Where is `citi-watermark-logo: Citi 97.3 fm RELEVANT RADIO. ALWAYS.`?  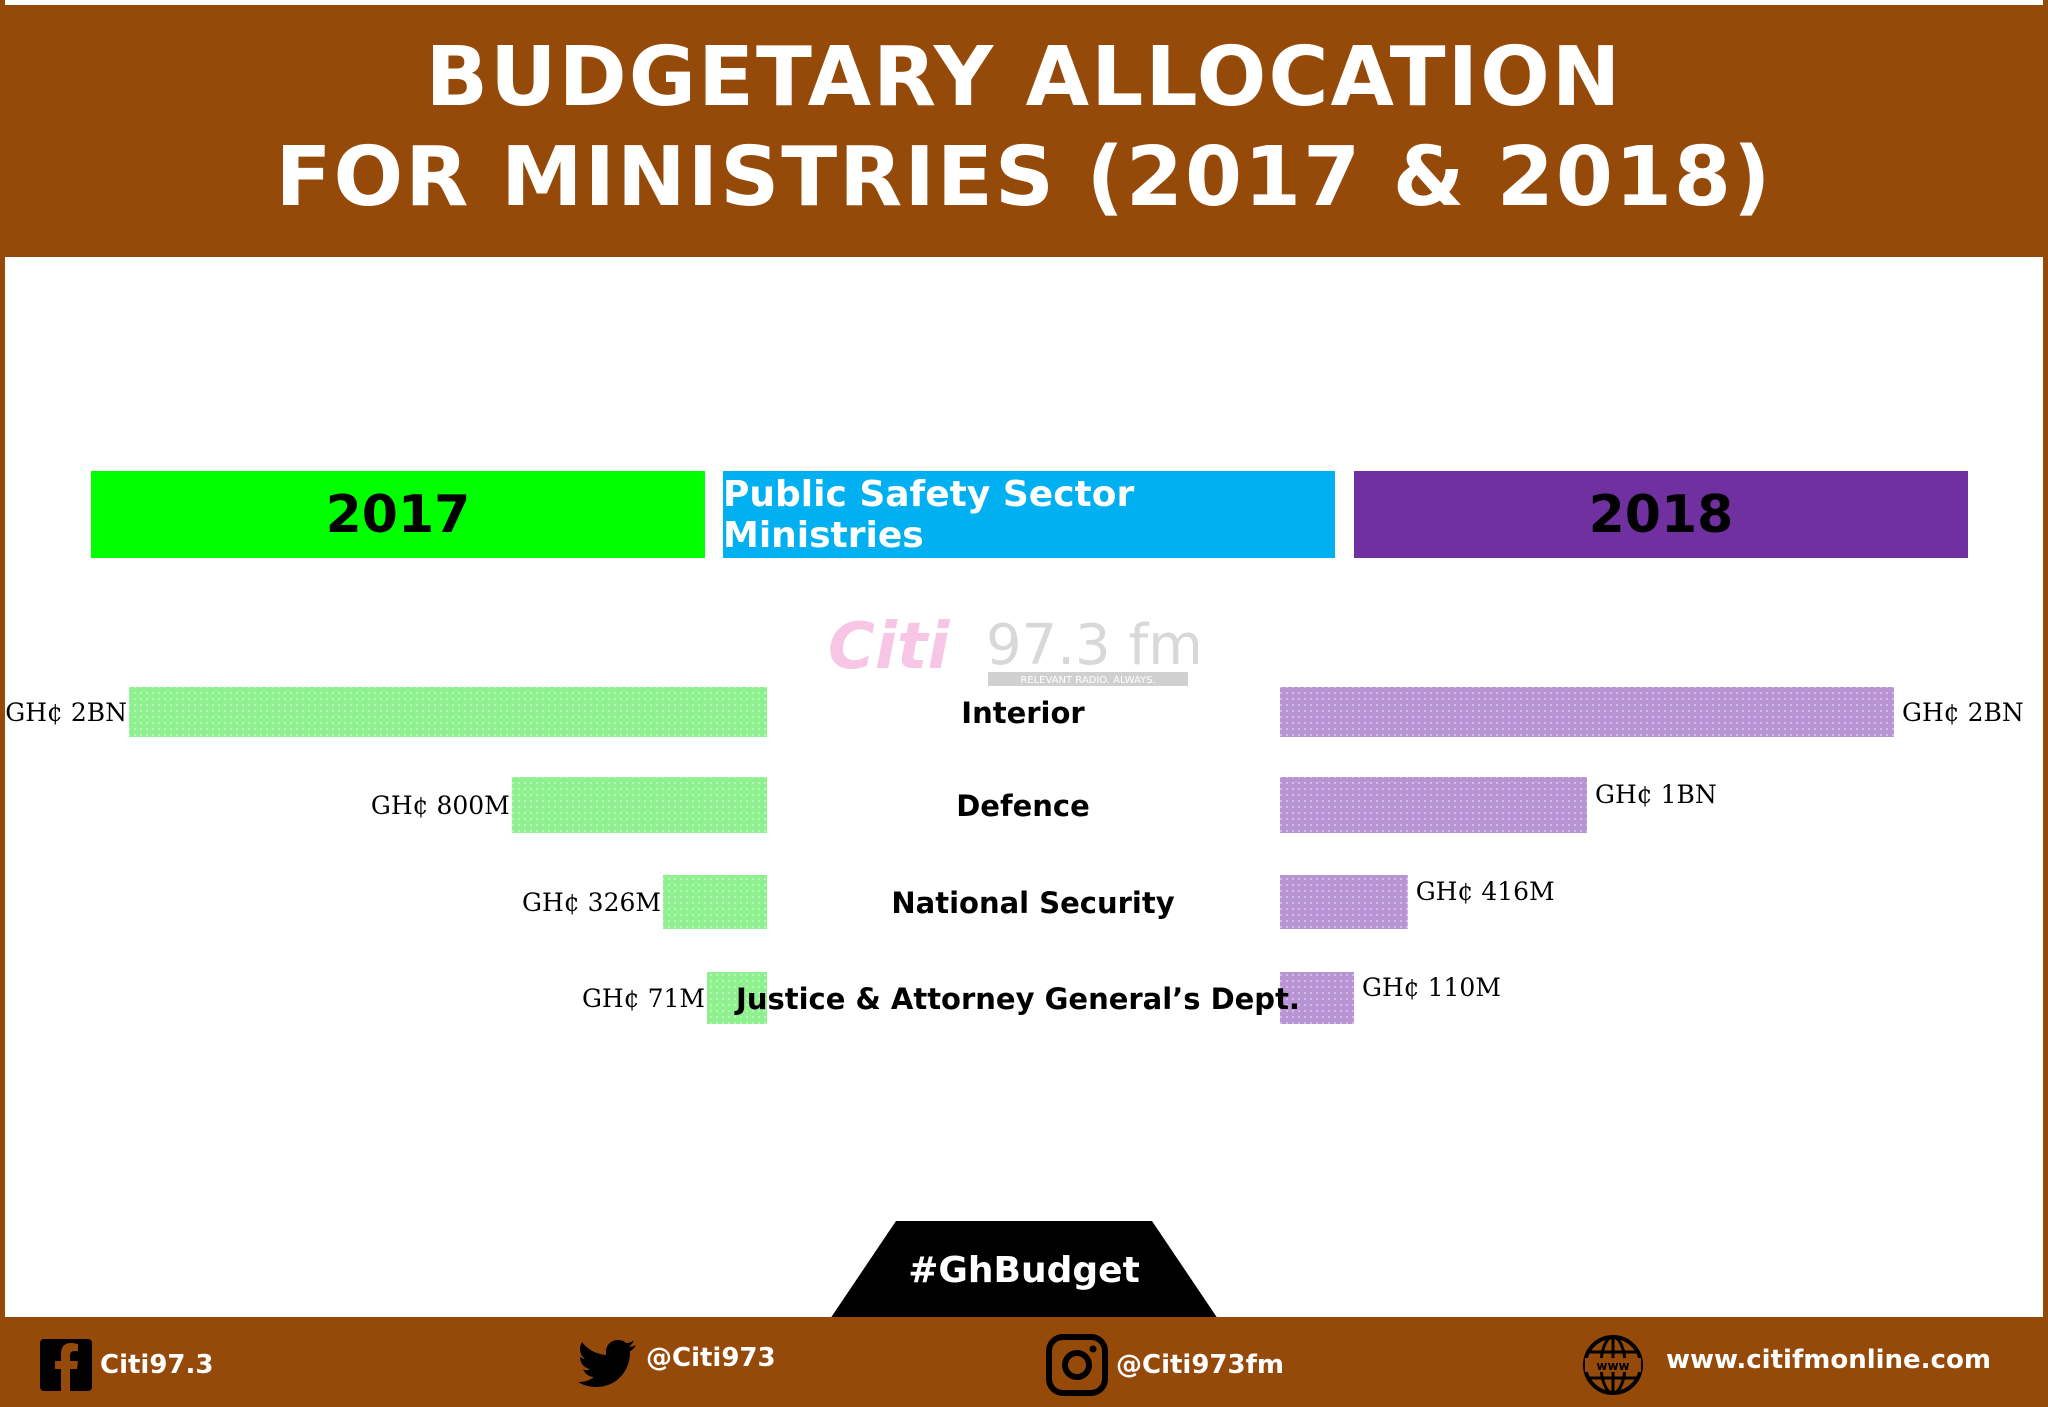
citi-watermark-logo: Citi 97.3 fm RELEVANT RADIO. ALWAYS. is located at coordinates (1013, 648).